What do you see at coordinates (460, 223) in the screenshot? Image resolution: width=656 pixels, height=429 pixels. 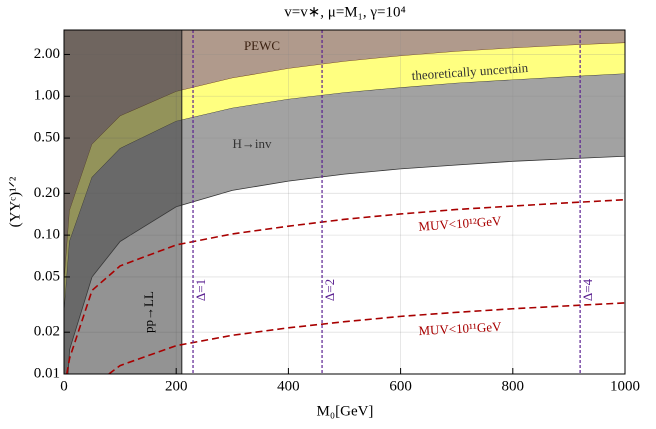 I see `curve-label: MUV<10¹²GeV` at bounding box center [460, 223].